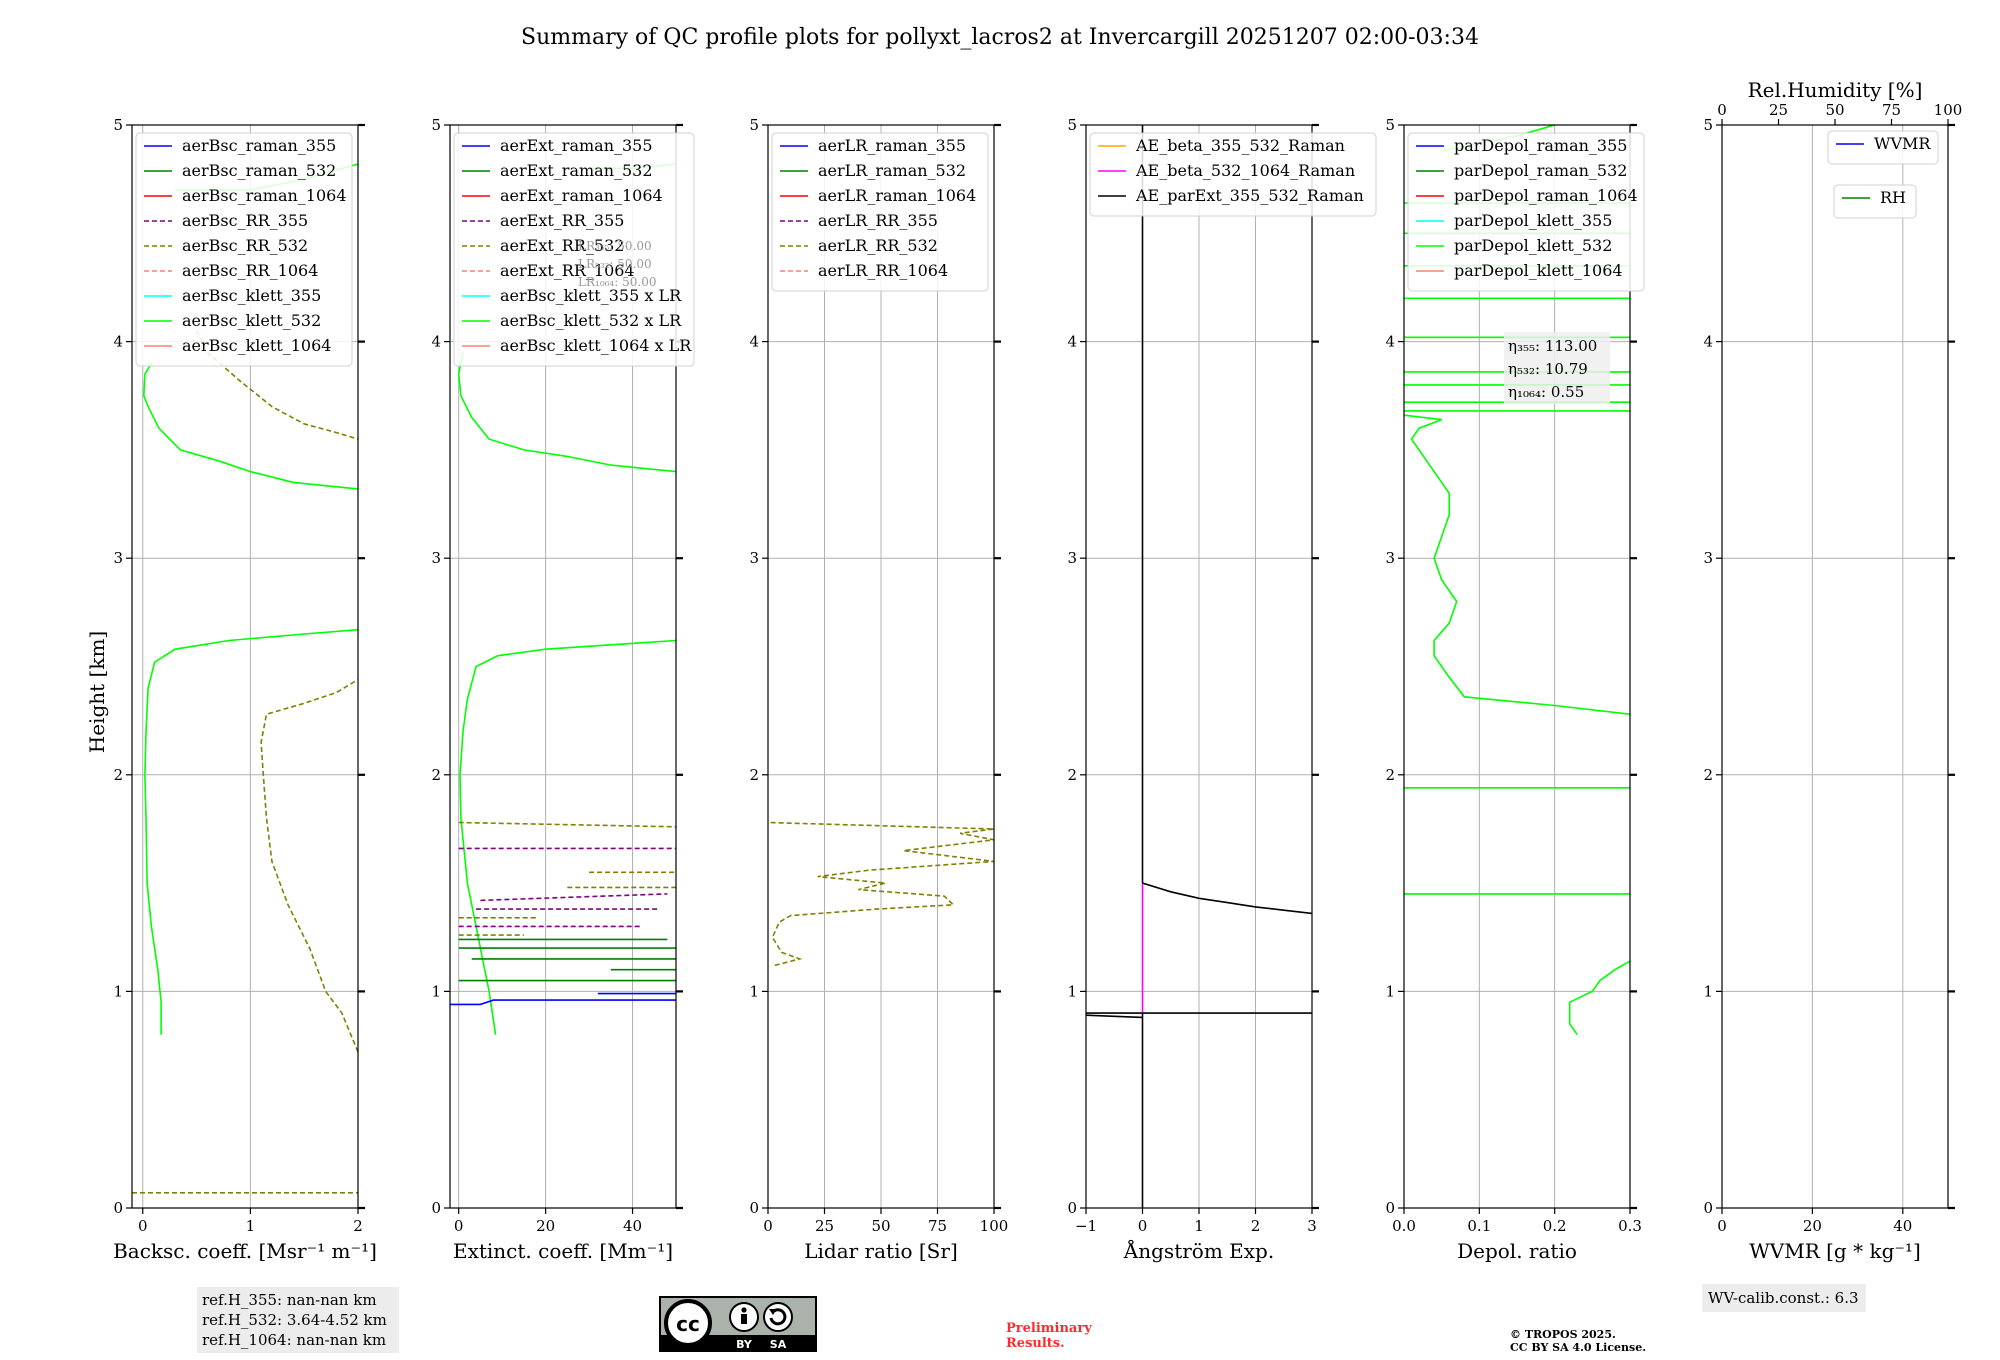 The image size is (2000, 1360). Describe the element at coordinates (250, 270) in the screenshot. I see `legend-label: aerBsc_RR_1064` at that location.